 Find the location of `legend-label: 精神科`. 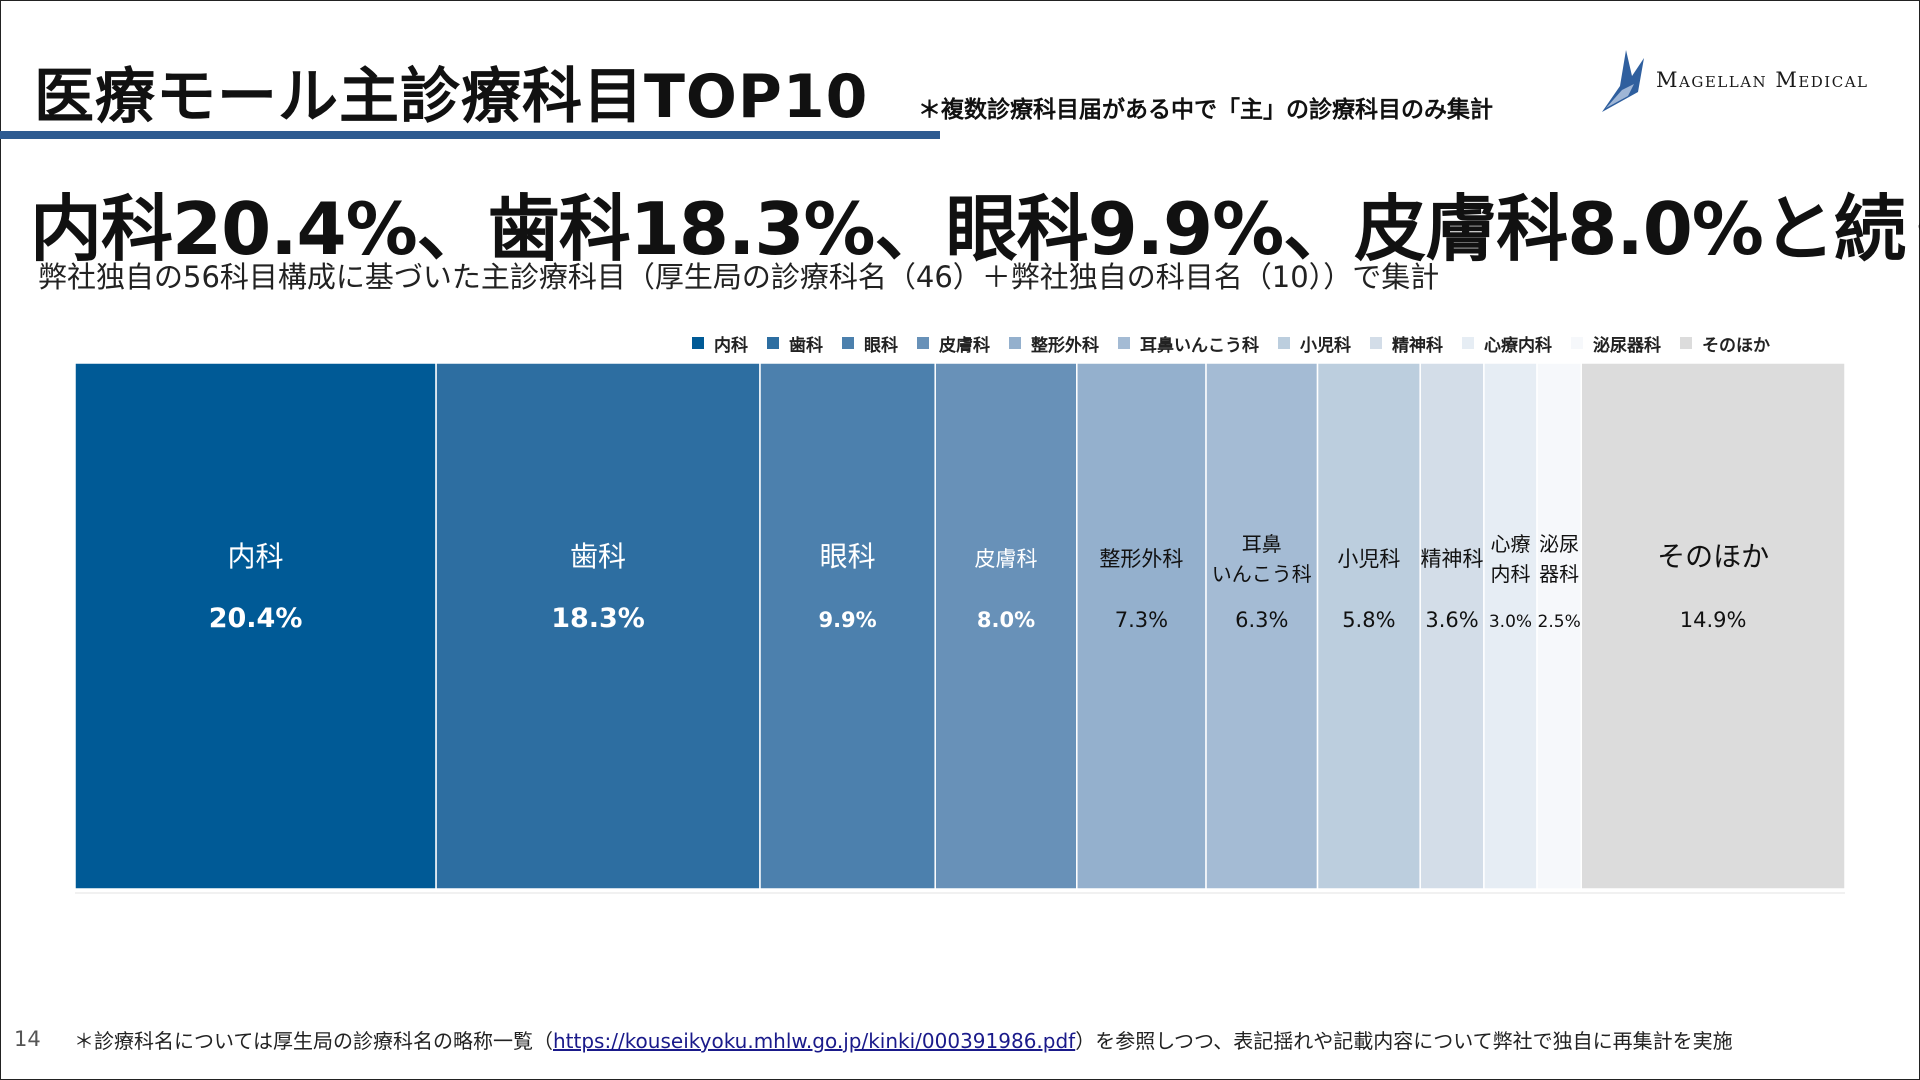

legend-label: 精神科 is located at coordinates (1417, 345).